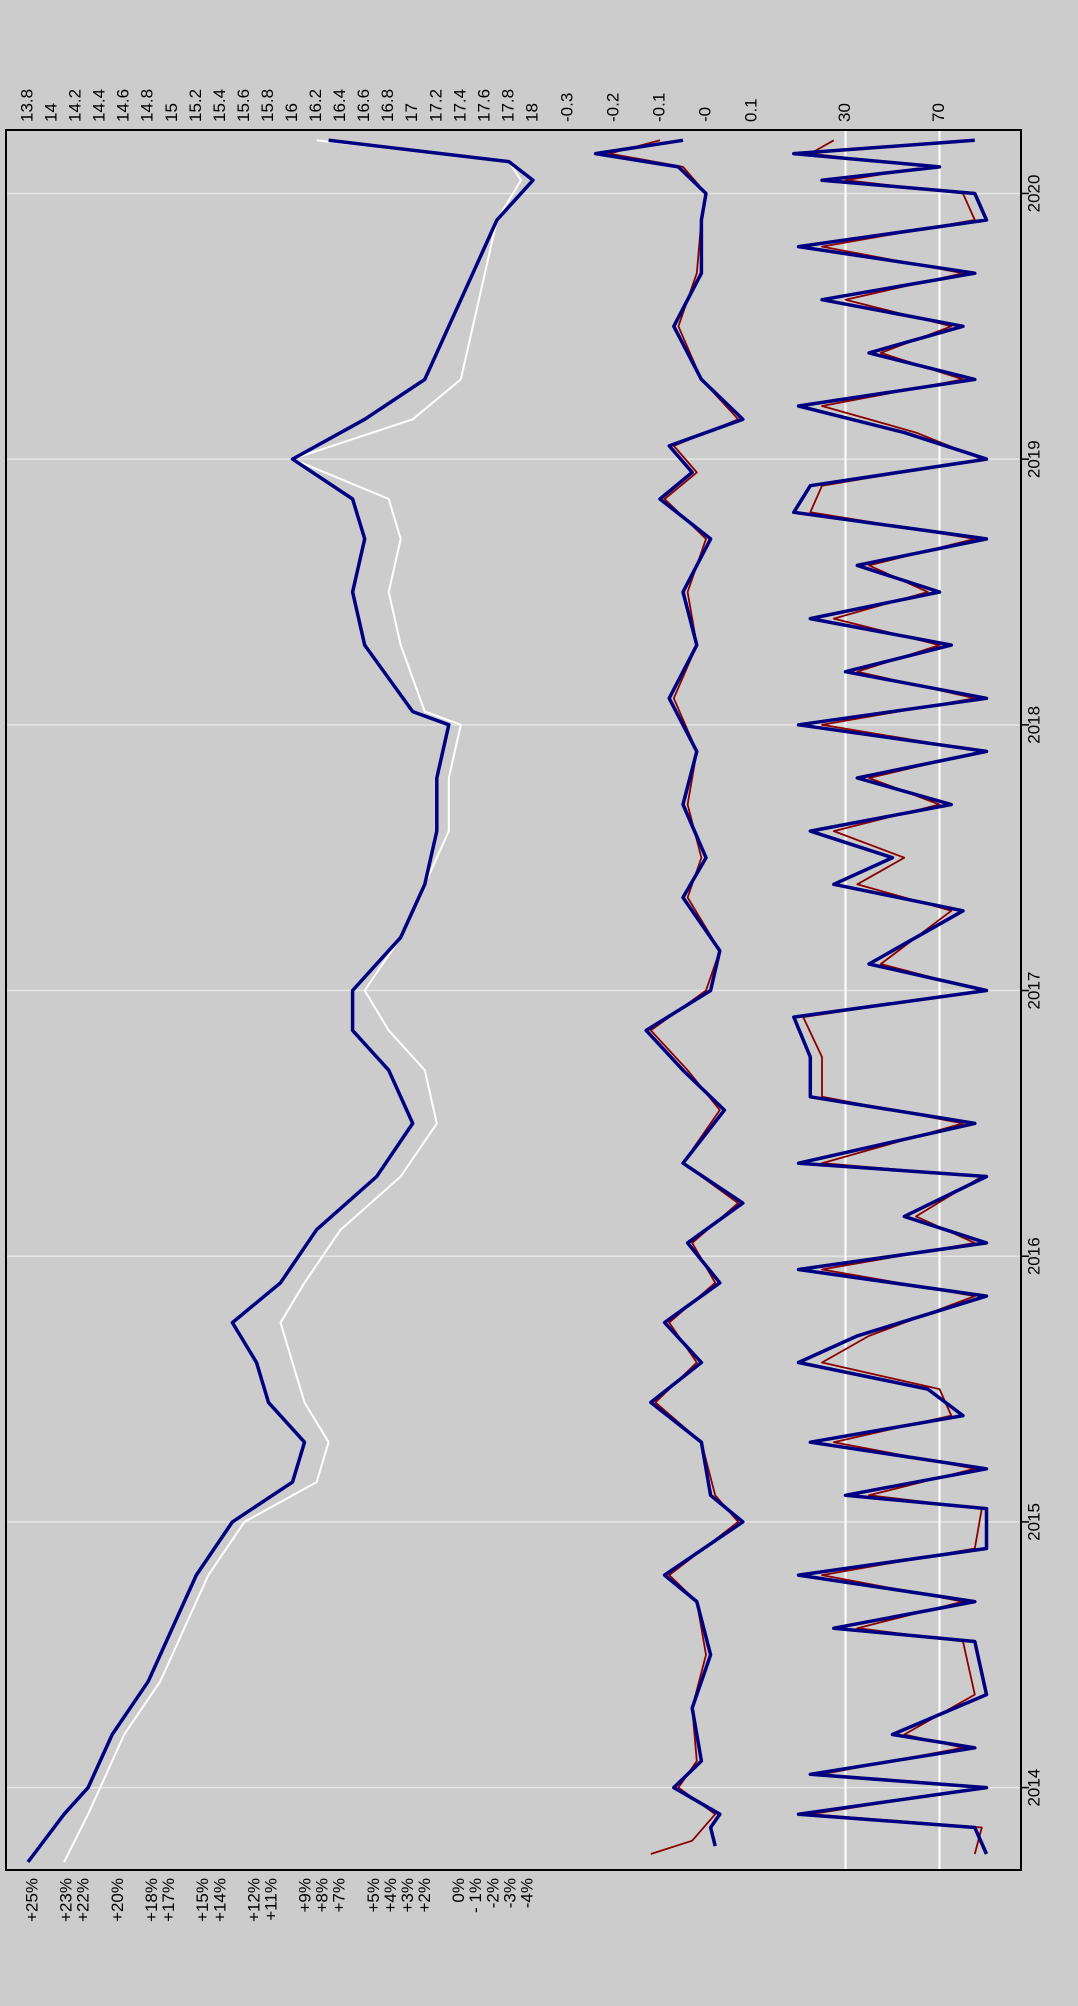 The image size is (1078, 2006). Describe the element at coordinates (526, 1893) in the screenshot. I see `left-axis-tick-label: -4%` at that location.